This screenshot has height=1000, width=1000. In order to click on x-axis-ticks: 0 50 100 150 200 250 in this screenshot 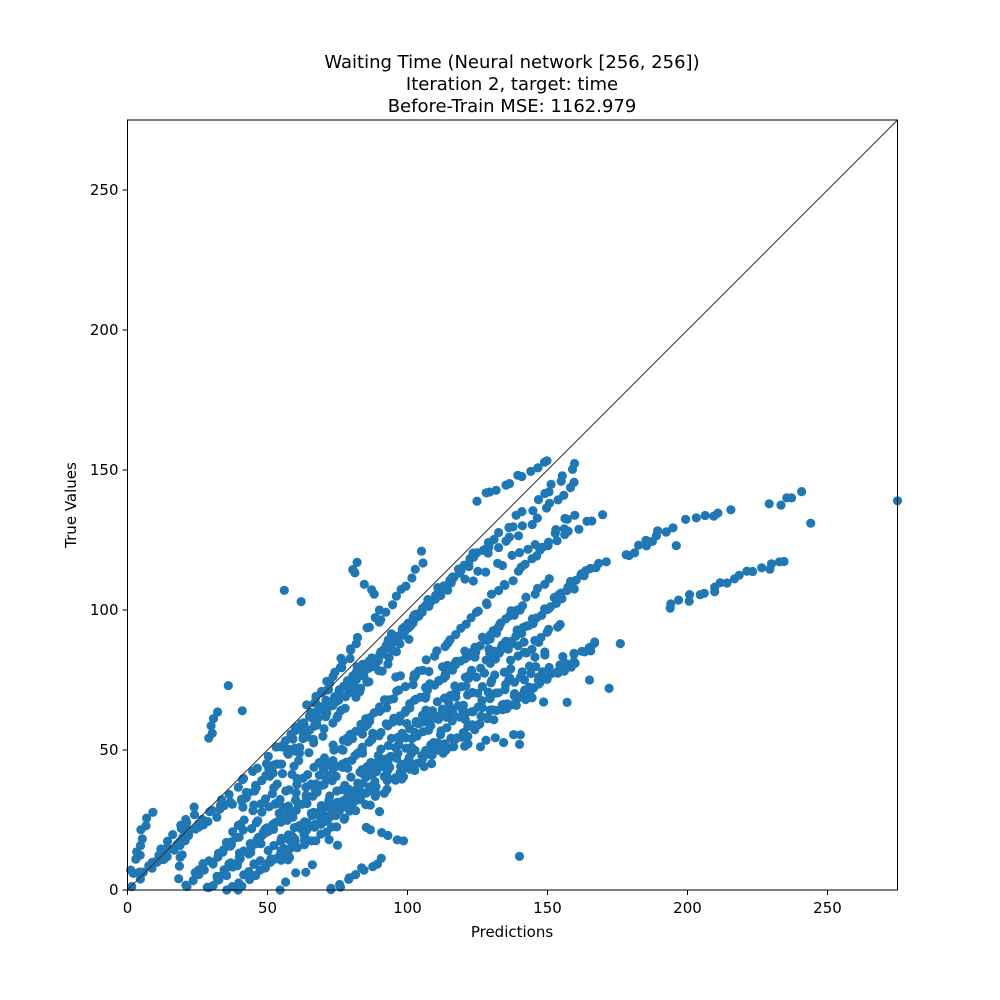, I will do `click(482, 903)`.